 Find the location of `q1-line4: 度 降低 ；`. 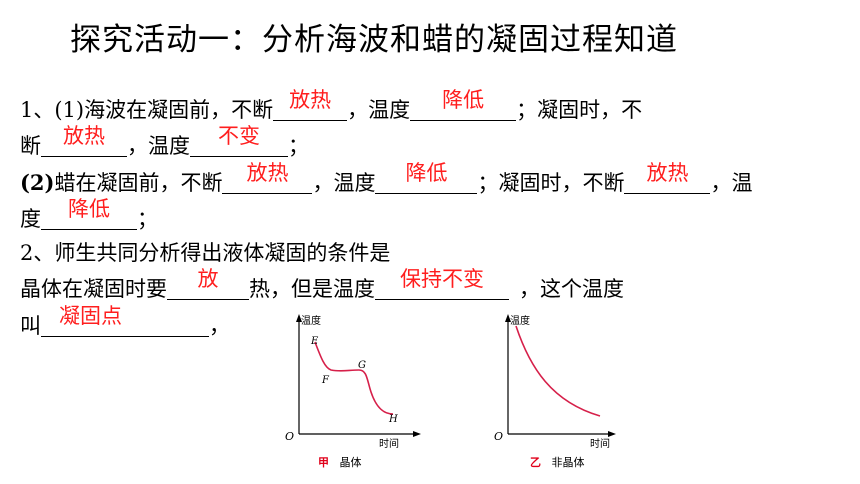

q1-line4: 度 降低 ； is located at coordinates (89, 215).